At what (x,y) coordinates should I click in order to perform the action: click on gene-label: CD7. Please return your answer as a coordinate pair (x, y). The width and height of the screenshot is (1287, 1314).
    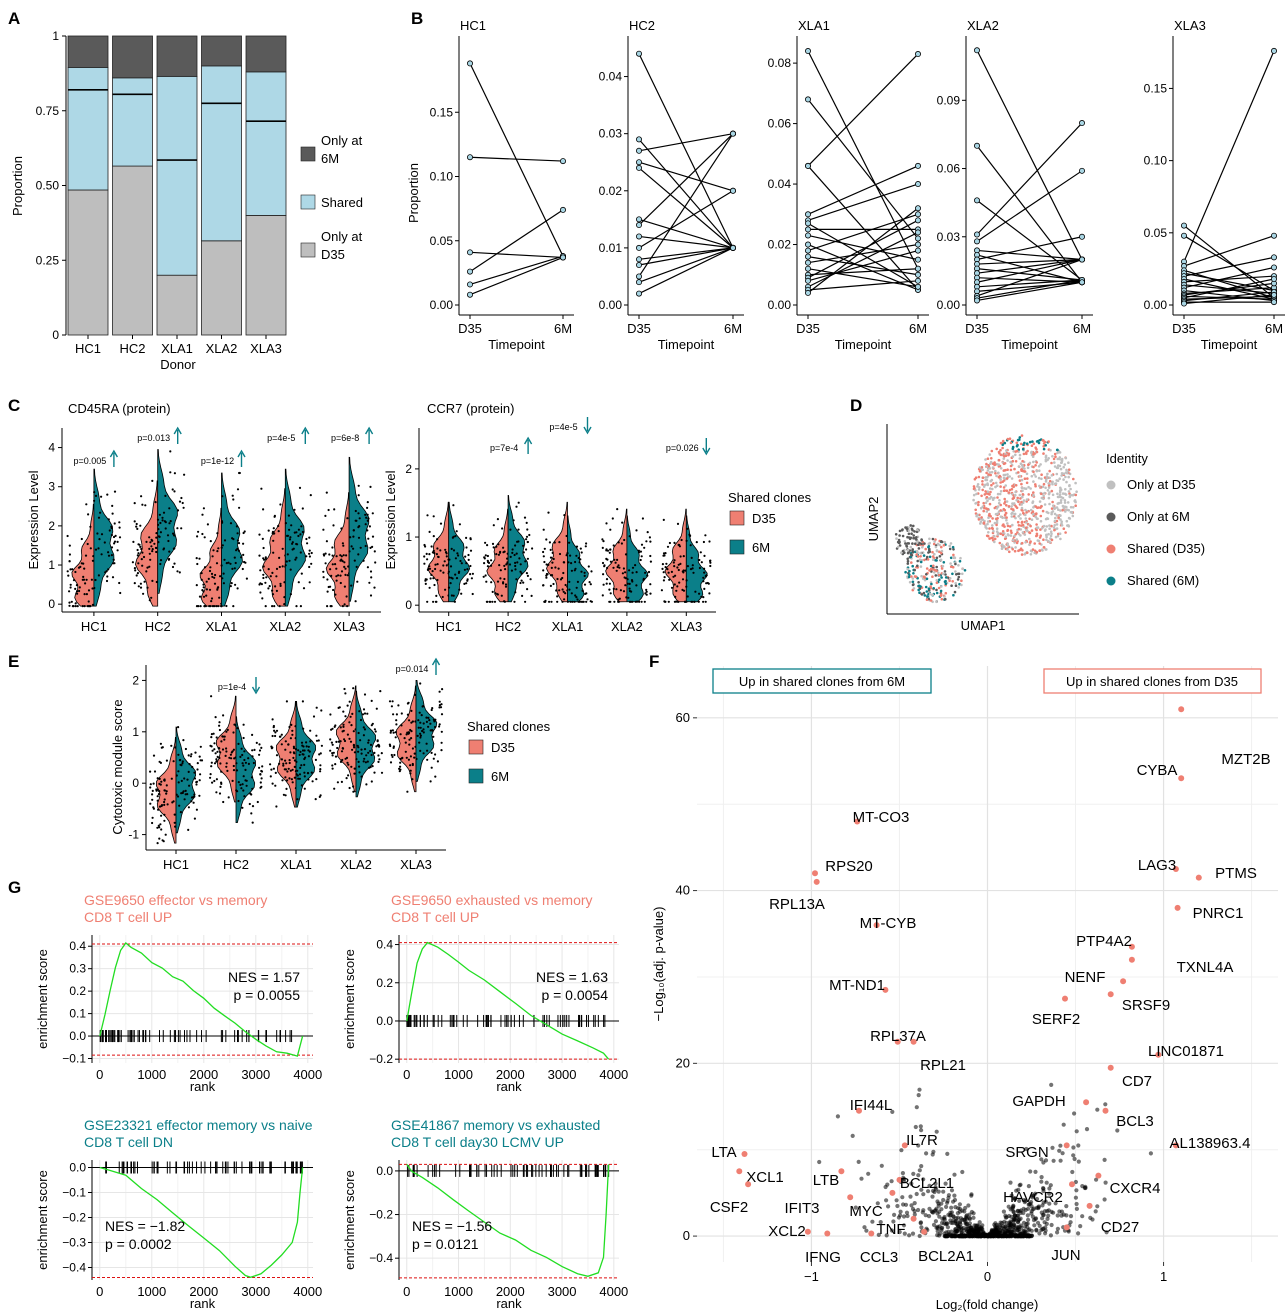
    Looking at the image, I should click on (1137, 1081).